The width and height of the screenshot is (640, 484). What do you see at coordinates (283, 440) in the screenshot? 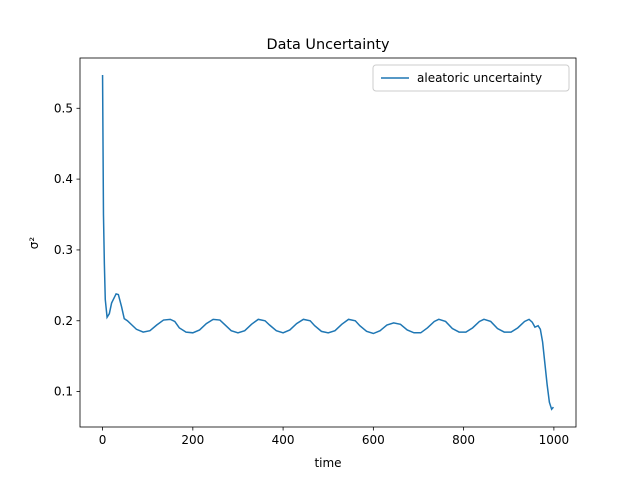
I see `x-tick-label: 400` at bounding box center [283, 440].